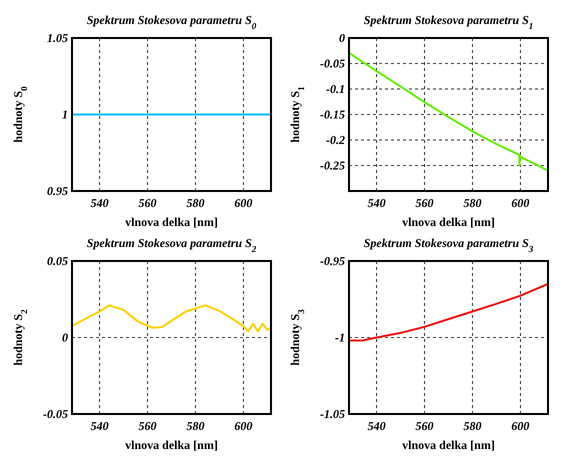 Image resolution: width=565 pixels, height=457 pixels. I want to click on y-tick-label: -0.95, so click(332, 261).